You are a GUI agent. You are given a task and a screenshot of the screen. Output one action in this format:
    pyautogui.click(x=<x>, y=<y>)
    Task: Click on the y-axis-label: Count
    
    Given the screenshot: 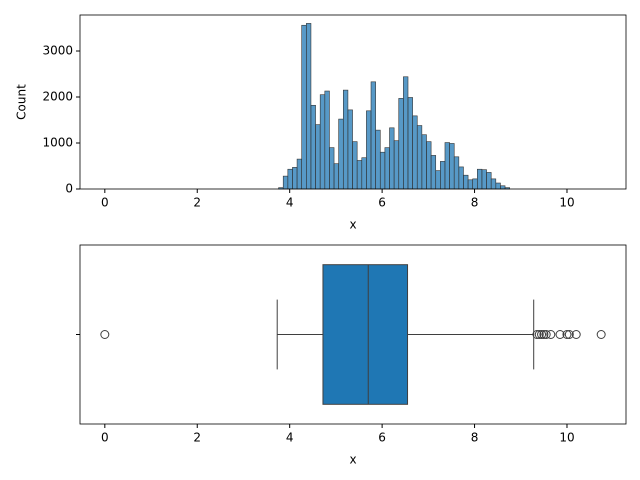 What is the action you would take?
    pyautogui.click(x=22, y=102)
    